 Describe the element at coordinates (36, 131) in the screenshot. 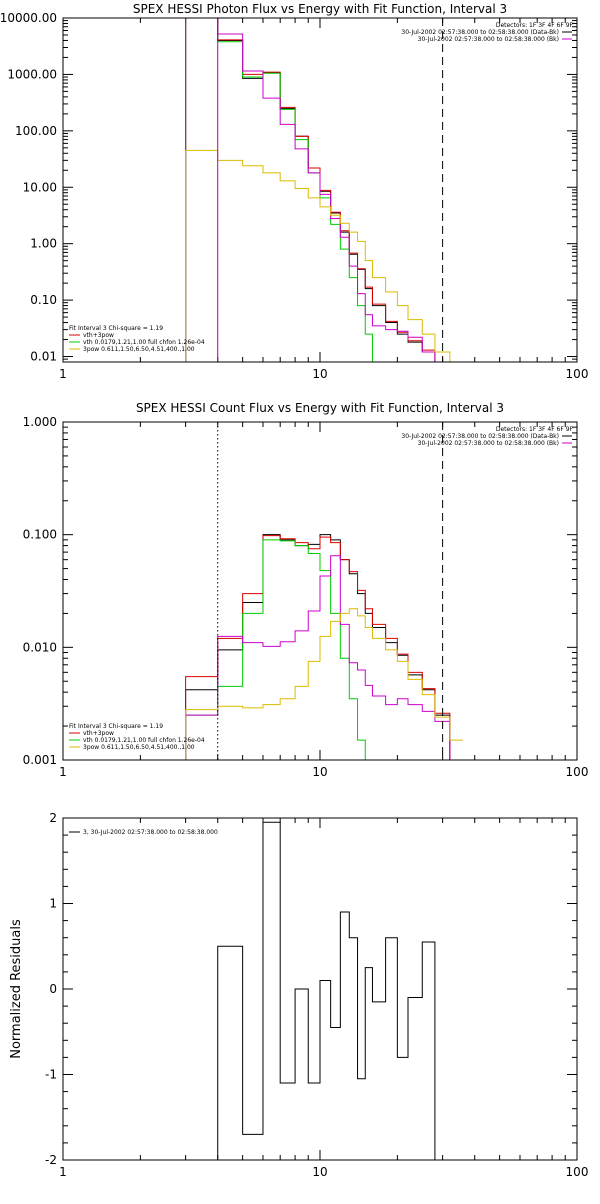

I see `y-tick-label: 100.00` at that location.